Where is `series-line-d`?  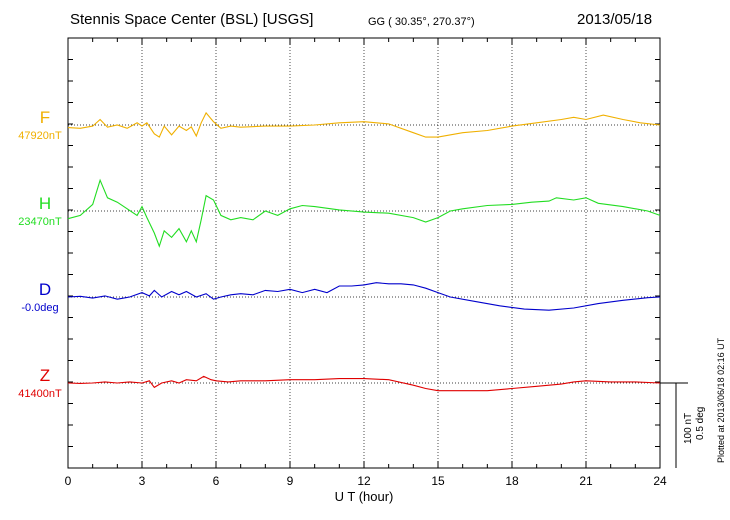
series-line-d is located at coordinates (364, 296).